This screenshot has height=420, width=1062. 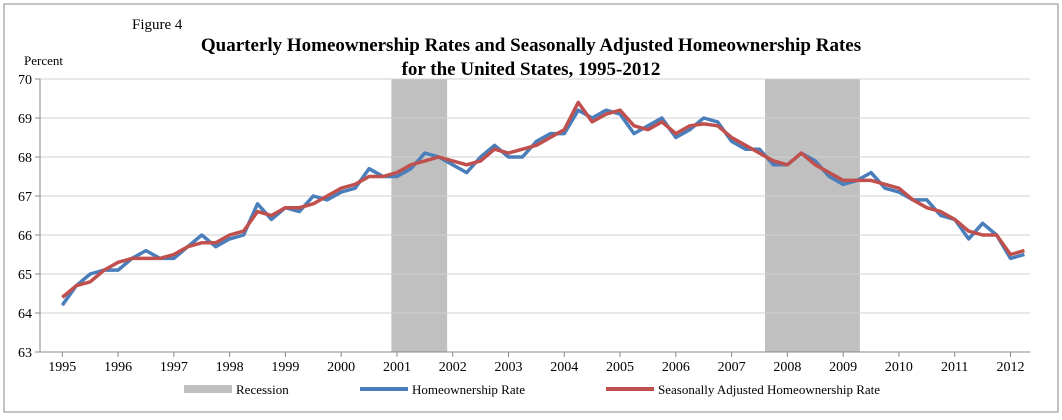 What do you see at coordinates (118, 367) in the screenshot?
I see `x-tick-label: 1996` at bounding box center [118, 367].